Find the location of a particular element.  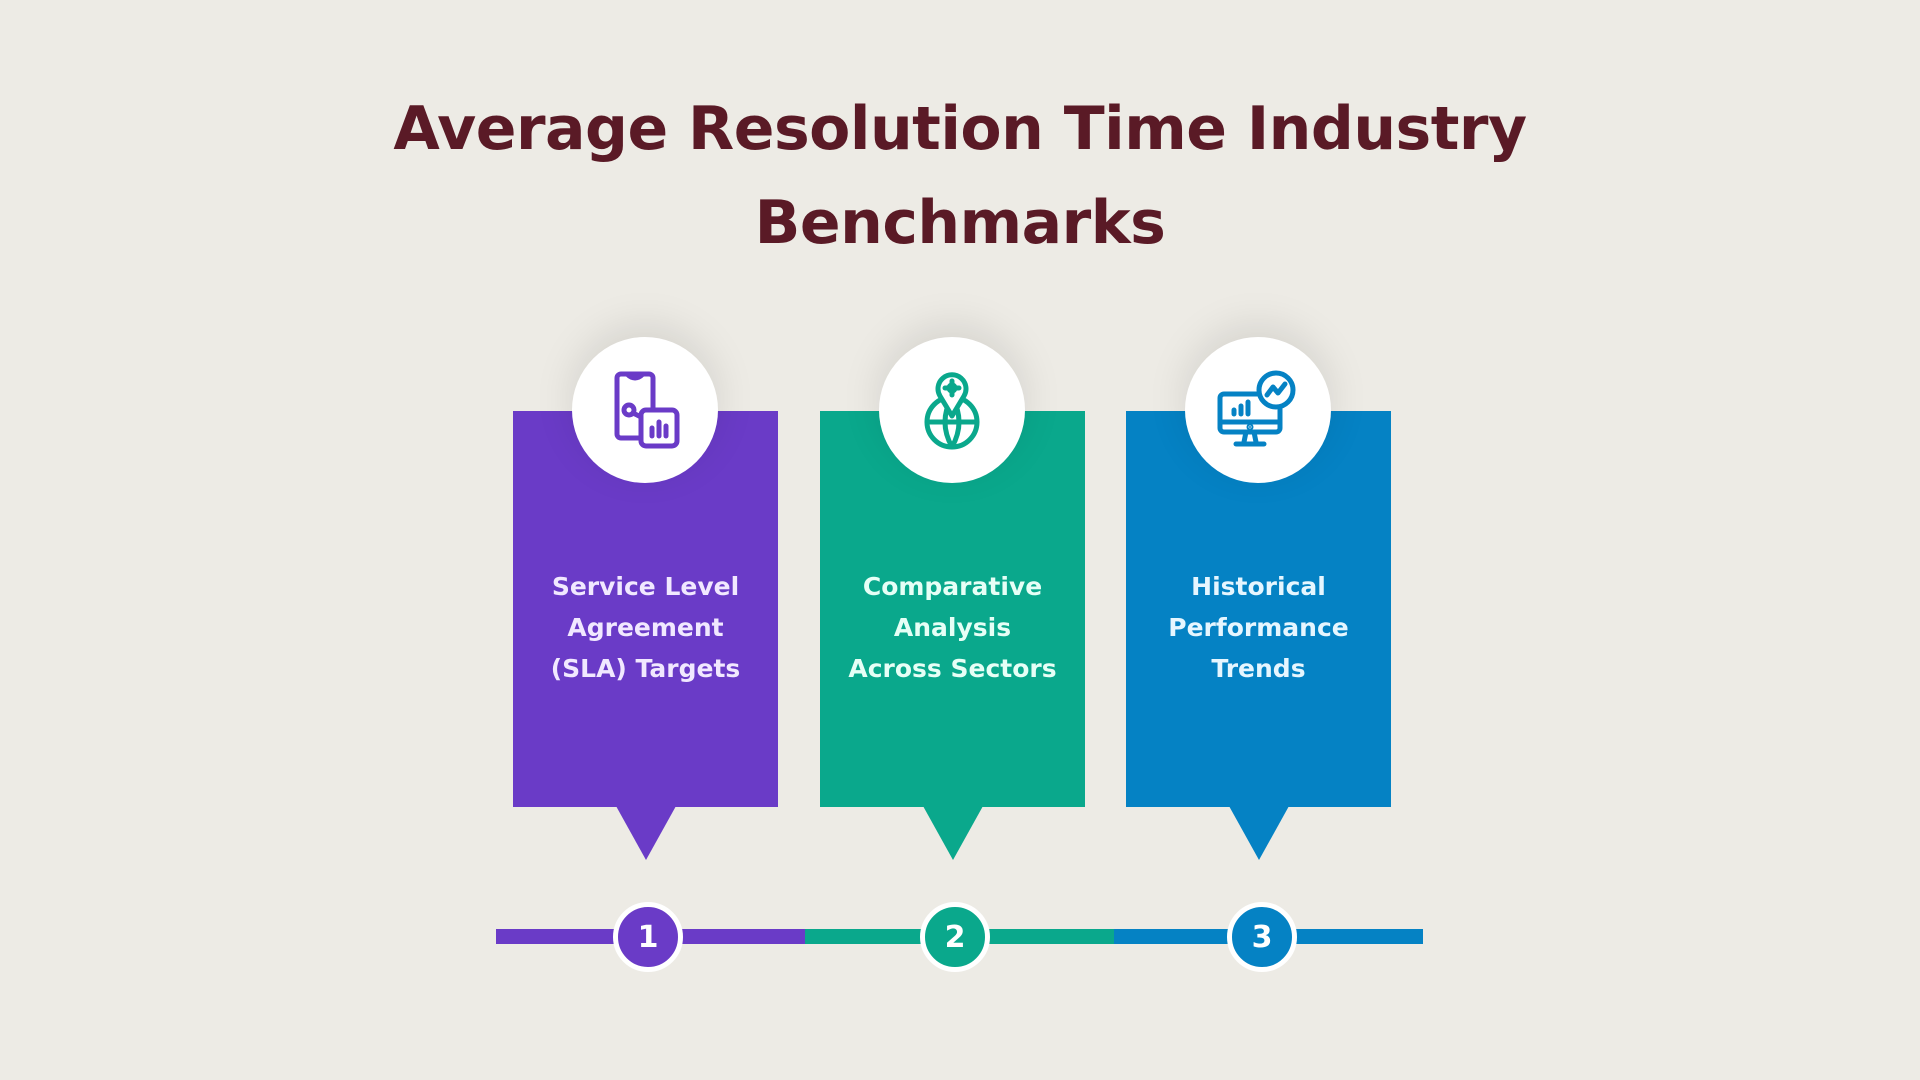

monitor-trend-icon is located at coordinates (1256, 408).